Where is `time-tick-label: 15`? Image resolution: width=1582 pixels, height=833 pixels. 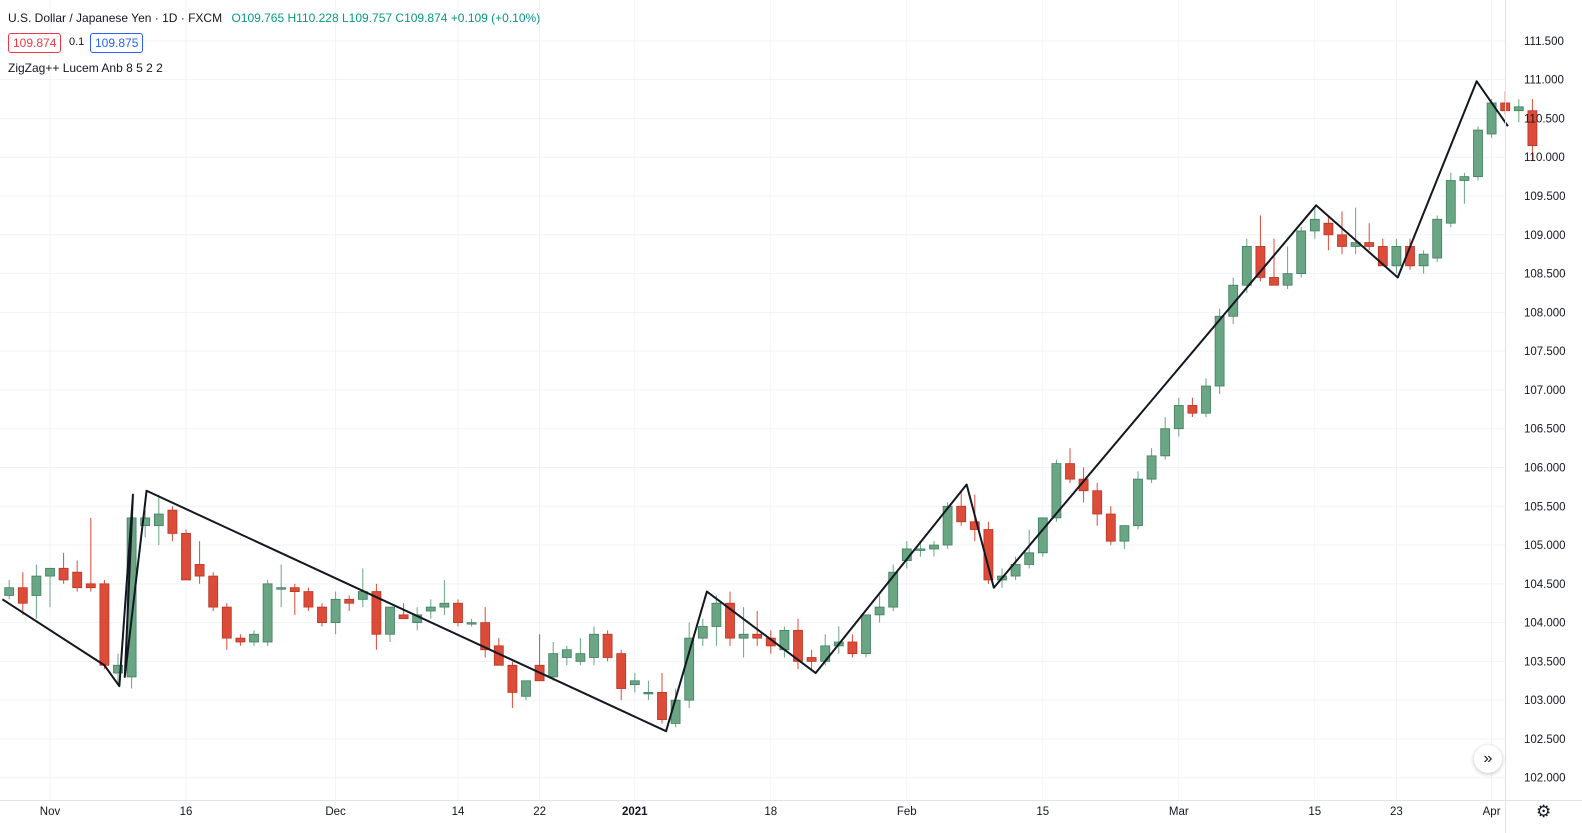 time-tick-label: 15 is located at coordinates (1042, 812).